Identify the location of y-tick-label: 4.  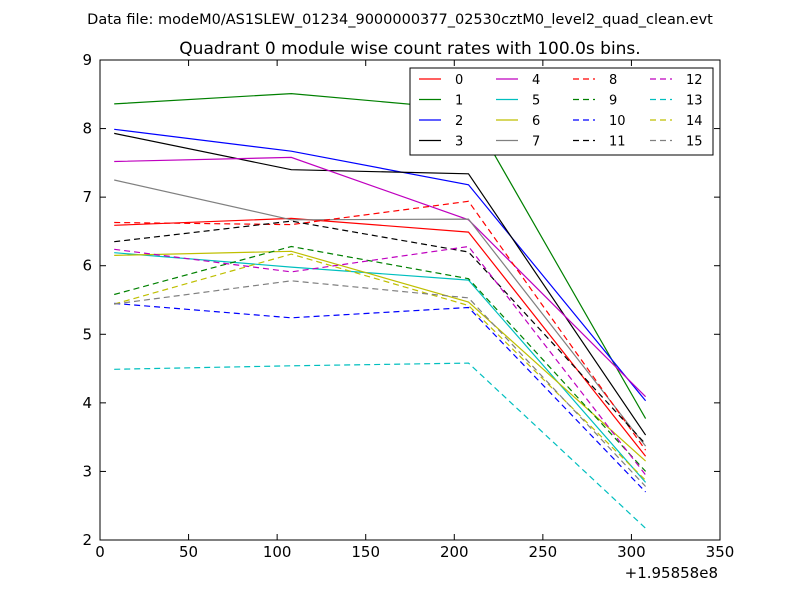
(87, 403).